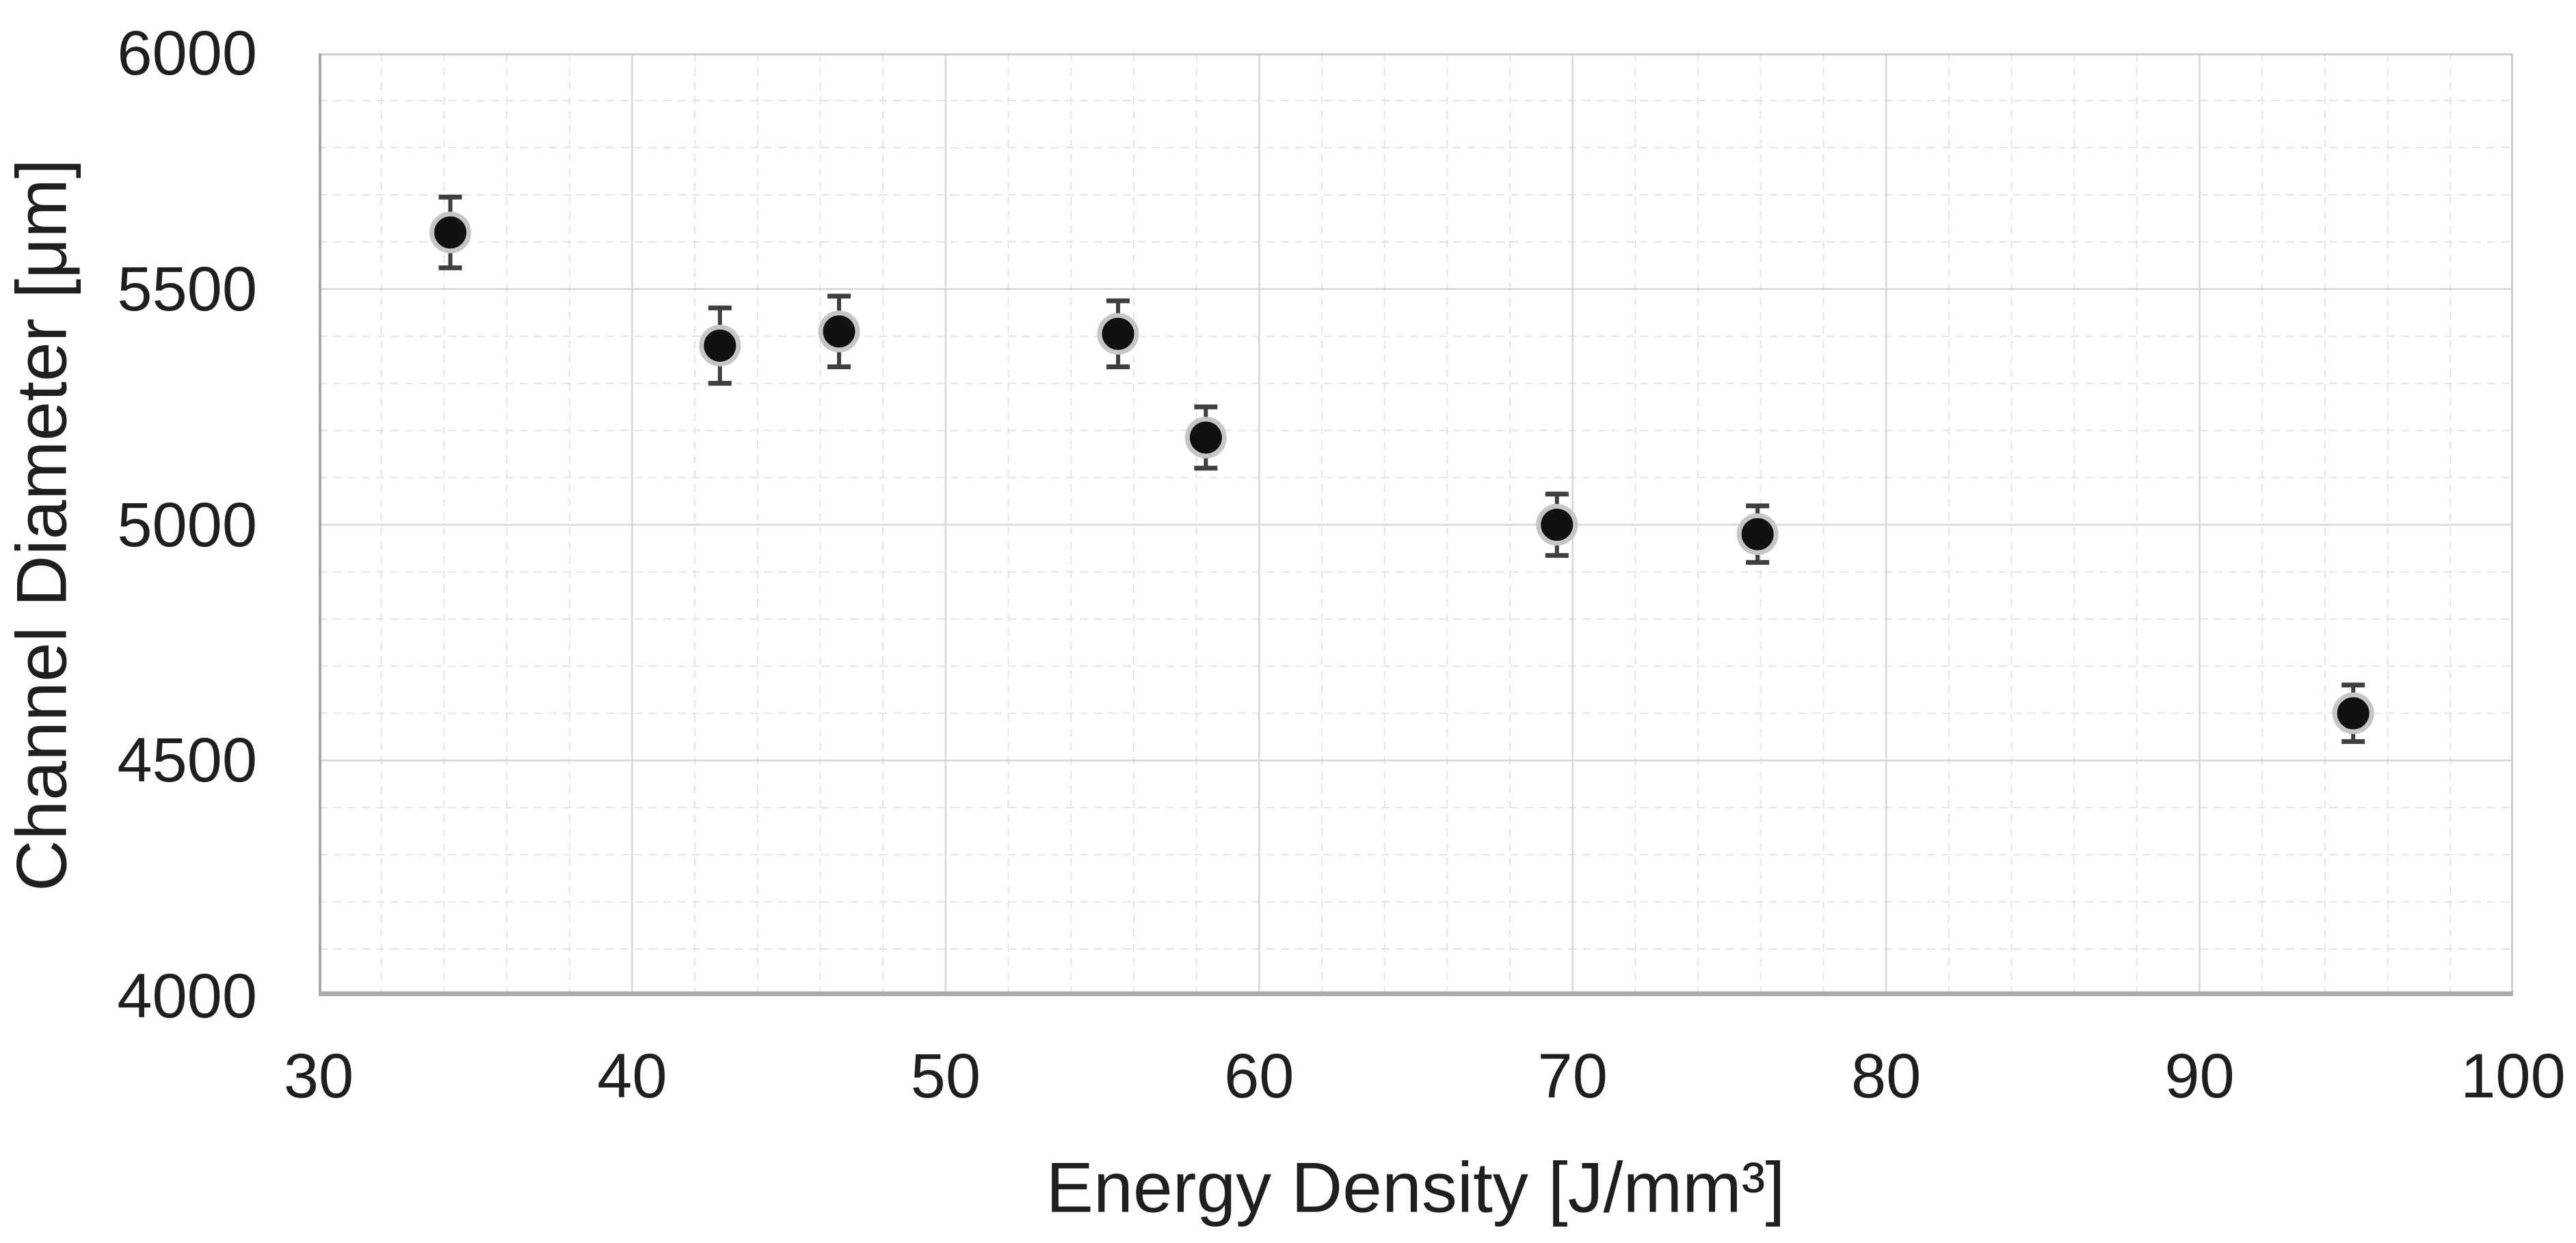 Image resolution: width=2576 pixels, height=1243 pixels. What do you see at coordinates (187, 525) in the screenshot?
I see `y-tick-label: 5000` at bounding box center [187, 525].